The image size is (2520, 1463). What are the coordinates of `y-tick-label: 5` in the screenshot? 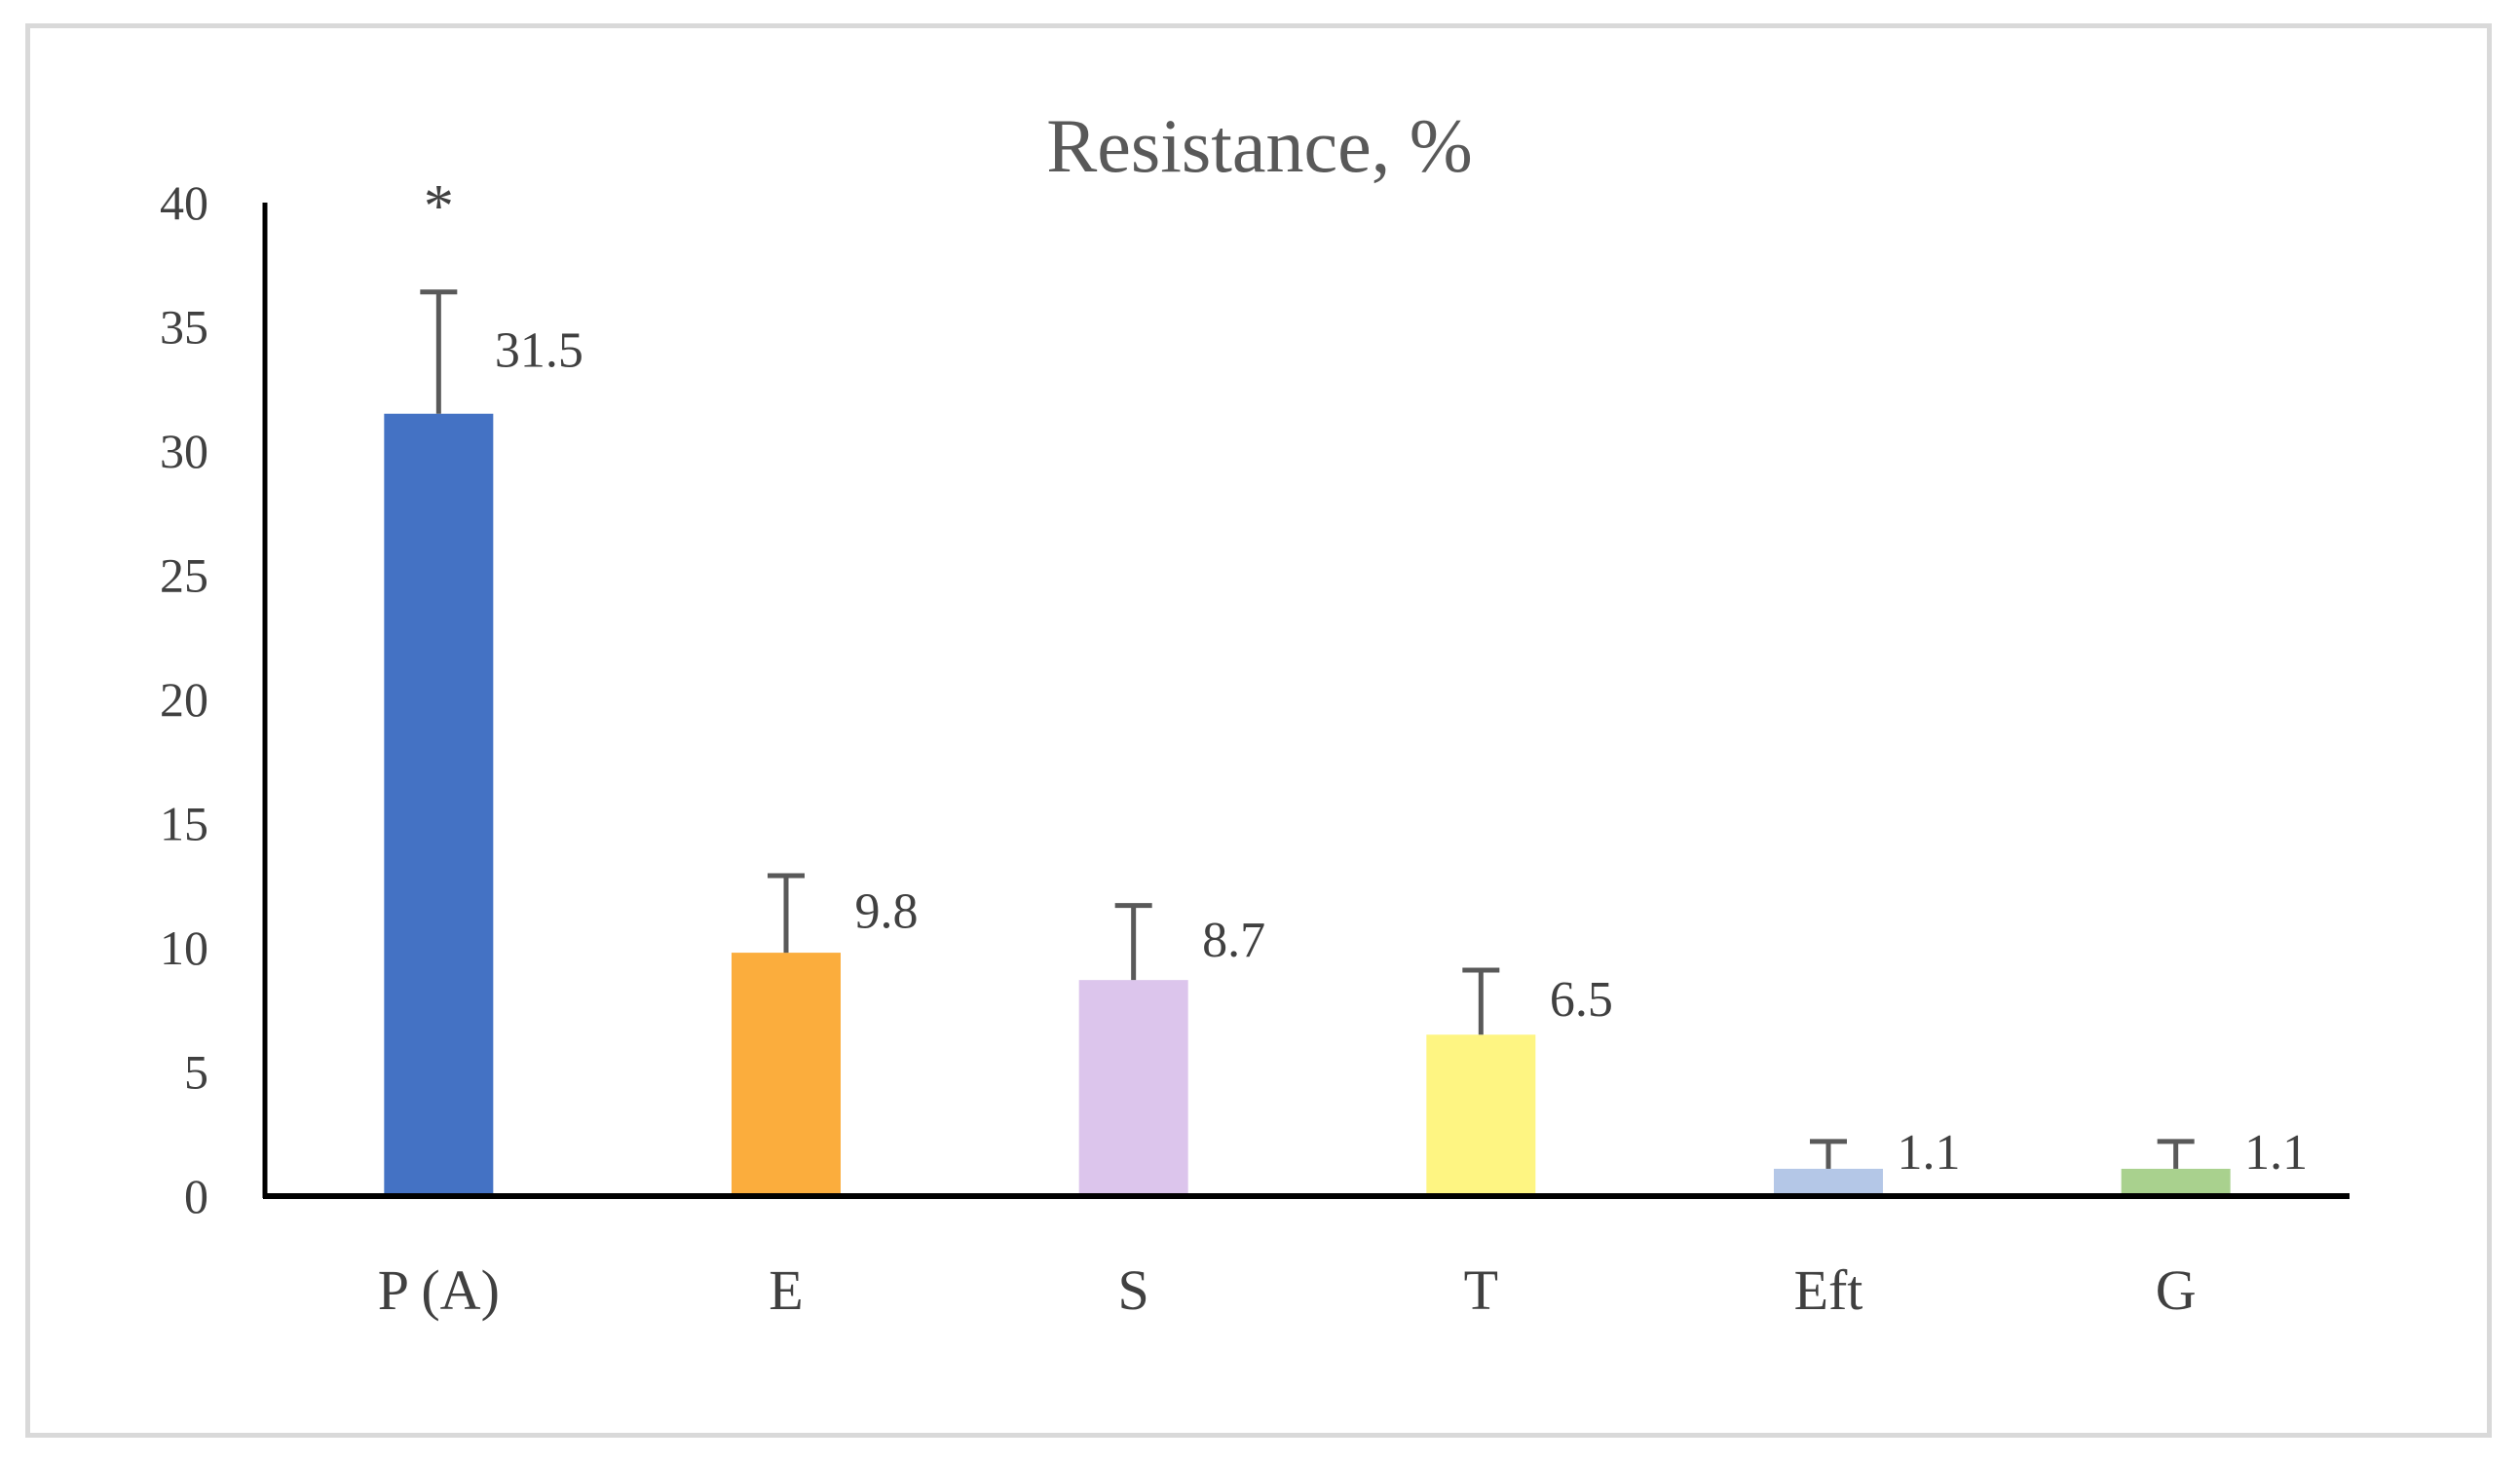 It's located at (196, 1072).